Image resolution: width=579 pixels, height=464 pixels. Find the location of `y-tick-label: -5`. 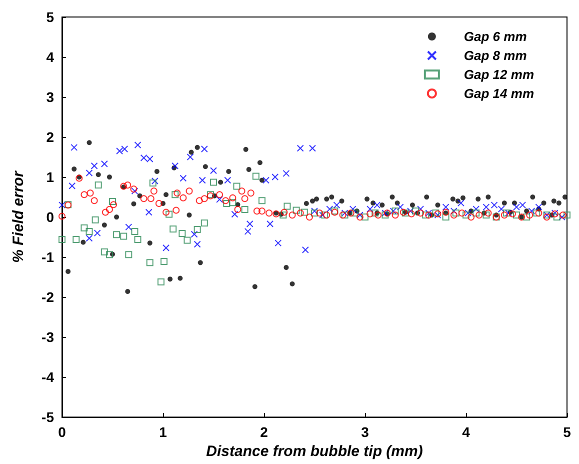

y-tick-label: -5 is located at coordinates (48, 417).